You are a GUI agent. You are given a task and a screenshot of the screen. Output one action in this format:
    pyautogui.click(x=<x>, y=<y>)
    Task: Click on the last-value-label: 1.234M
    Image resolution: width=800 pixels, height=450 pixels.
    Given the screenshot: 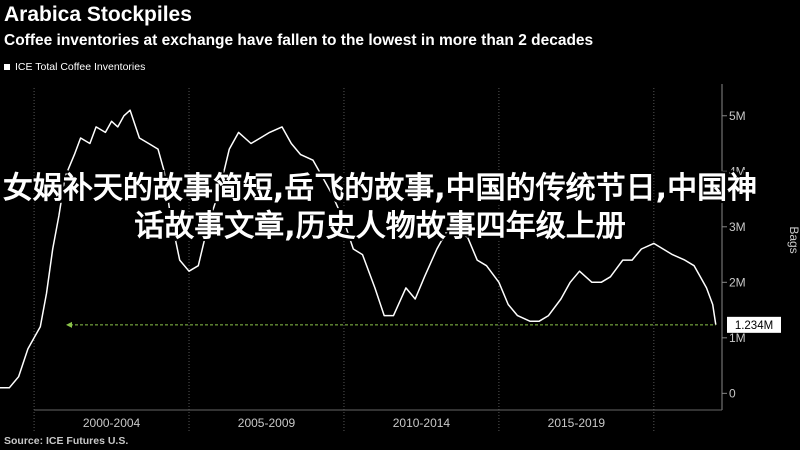 What is the action you would take?
    pyautogui.click(x=754, y=326)
    